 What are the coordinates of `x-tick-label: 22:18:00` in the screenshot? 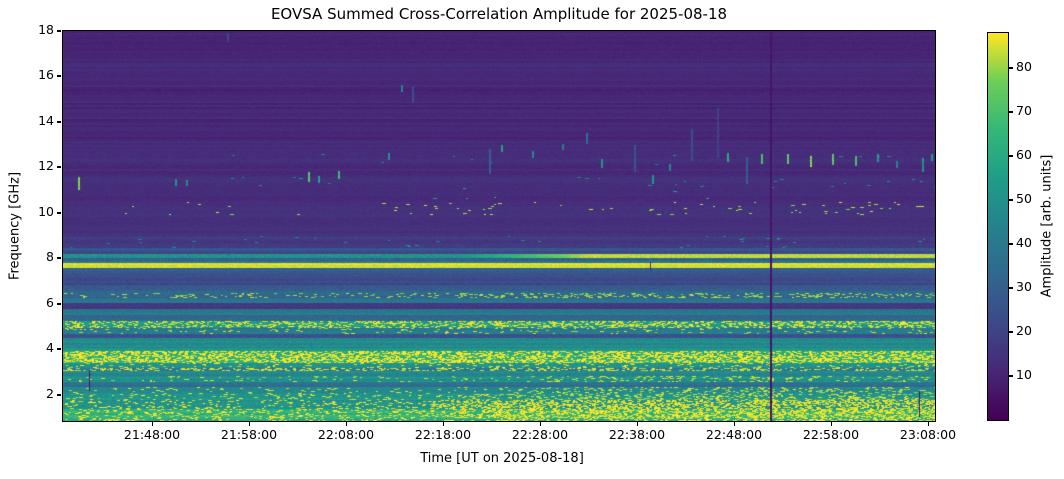 It's located at (443, 434).